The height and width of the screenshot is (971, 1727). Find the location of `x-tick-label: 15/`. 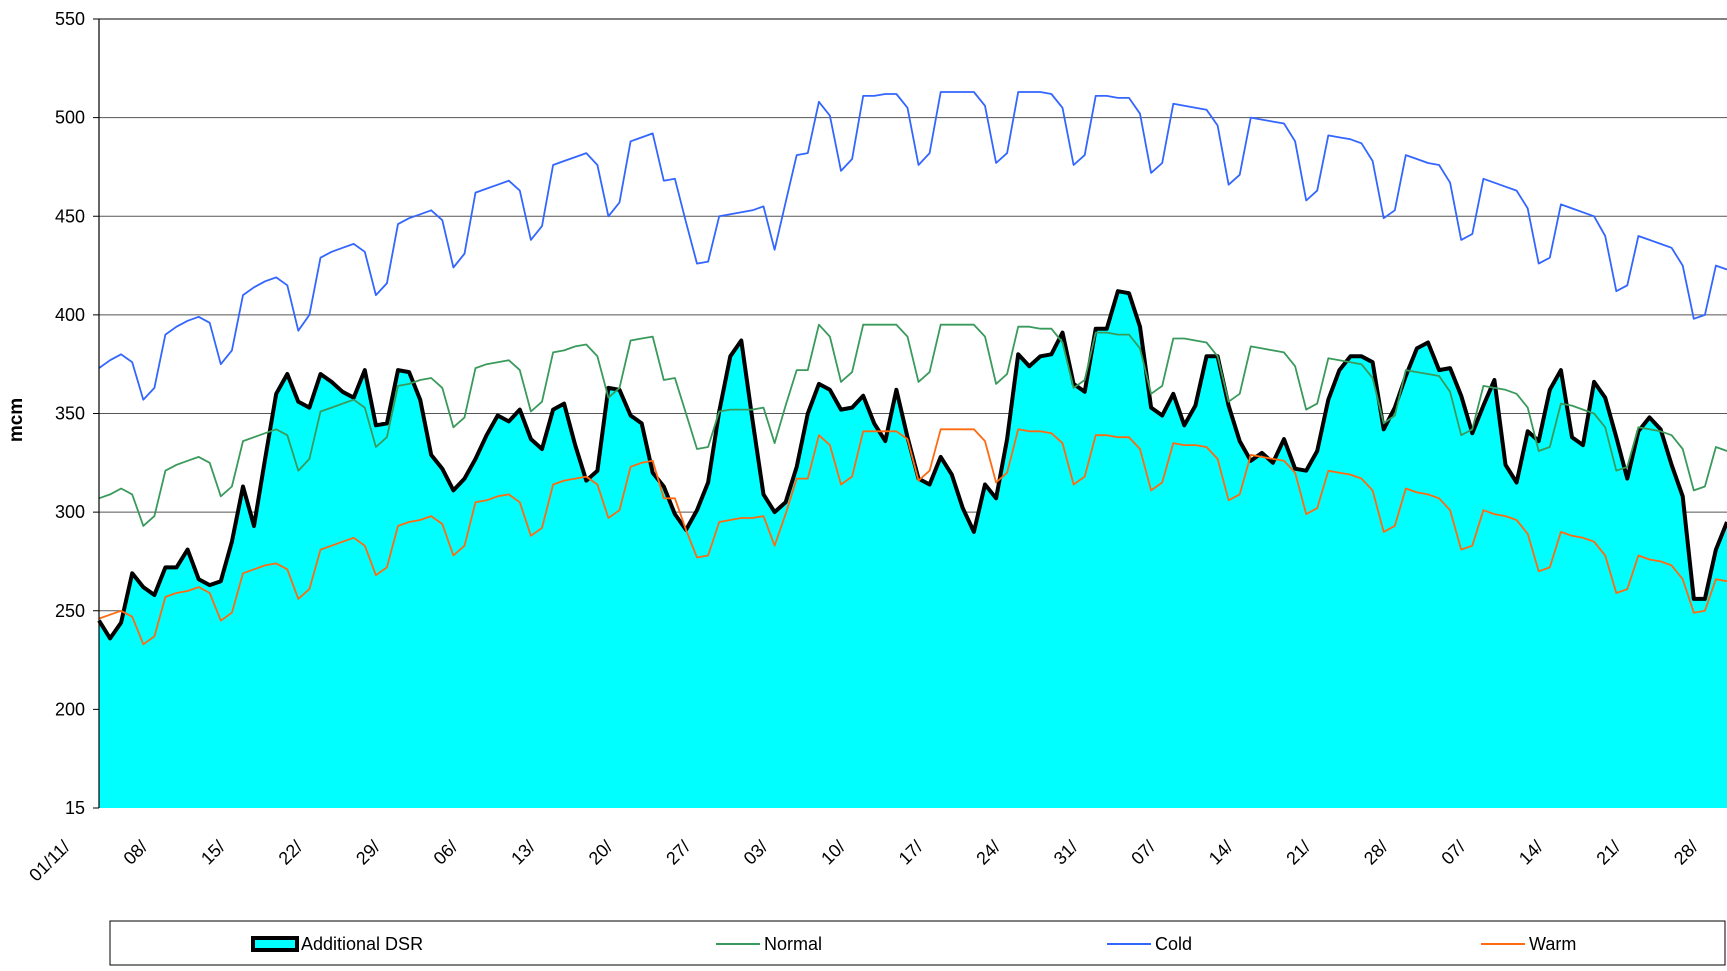

x-tick-label: 15/ is located at coordinates (213, 853).